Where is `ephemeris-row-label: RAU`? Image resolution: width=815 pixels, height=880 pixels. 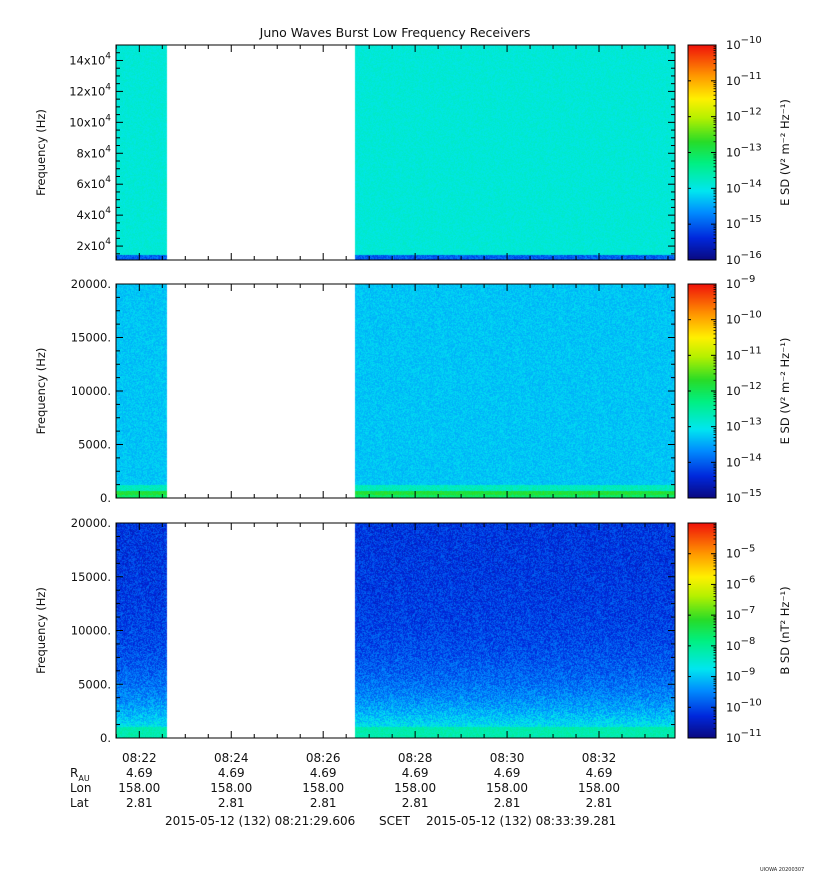
ephemeris-row-label: RAU is located at coordinates (80, 774).